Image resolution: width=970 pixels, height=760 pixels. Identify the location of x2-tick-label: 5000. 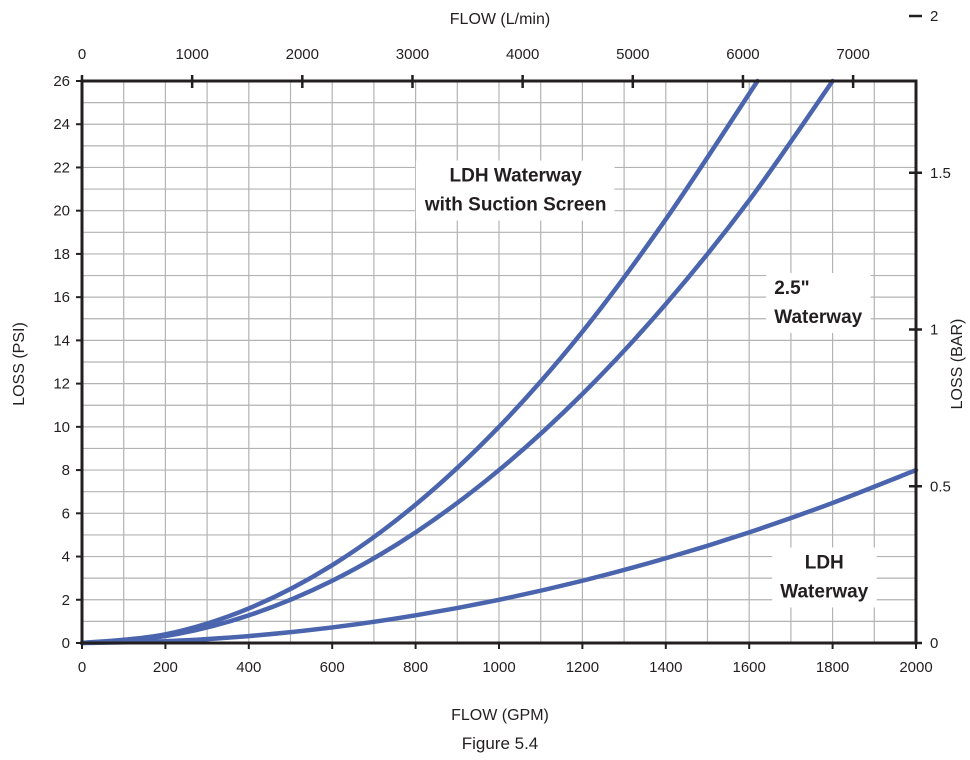
(632, 54).